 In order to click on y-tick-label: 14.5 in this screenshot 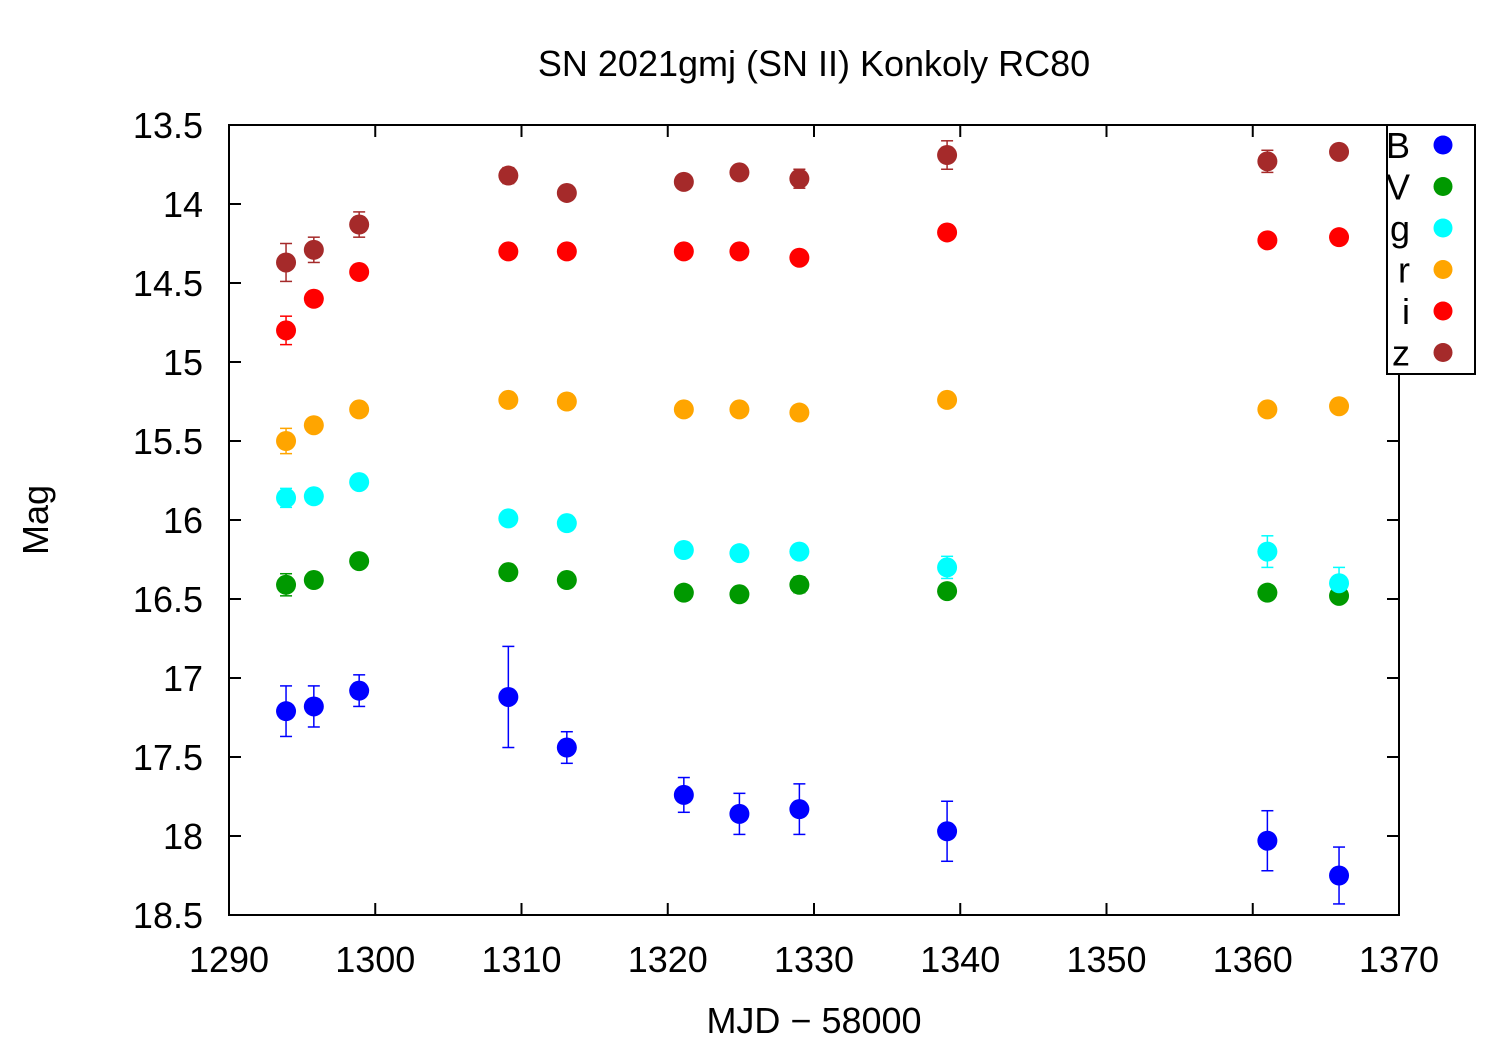, I will do `click(168, 283)`.